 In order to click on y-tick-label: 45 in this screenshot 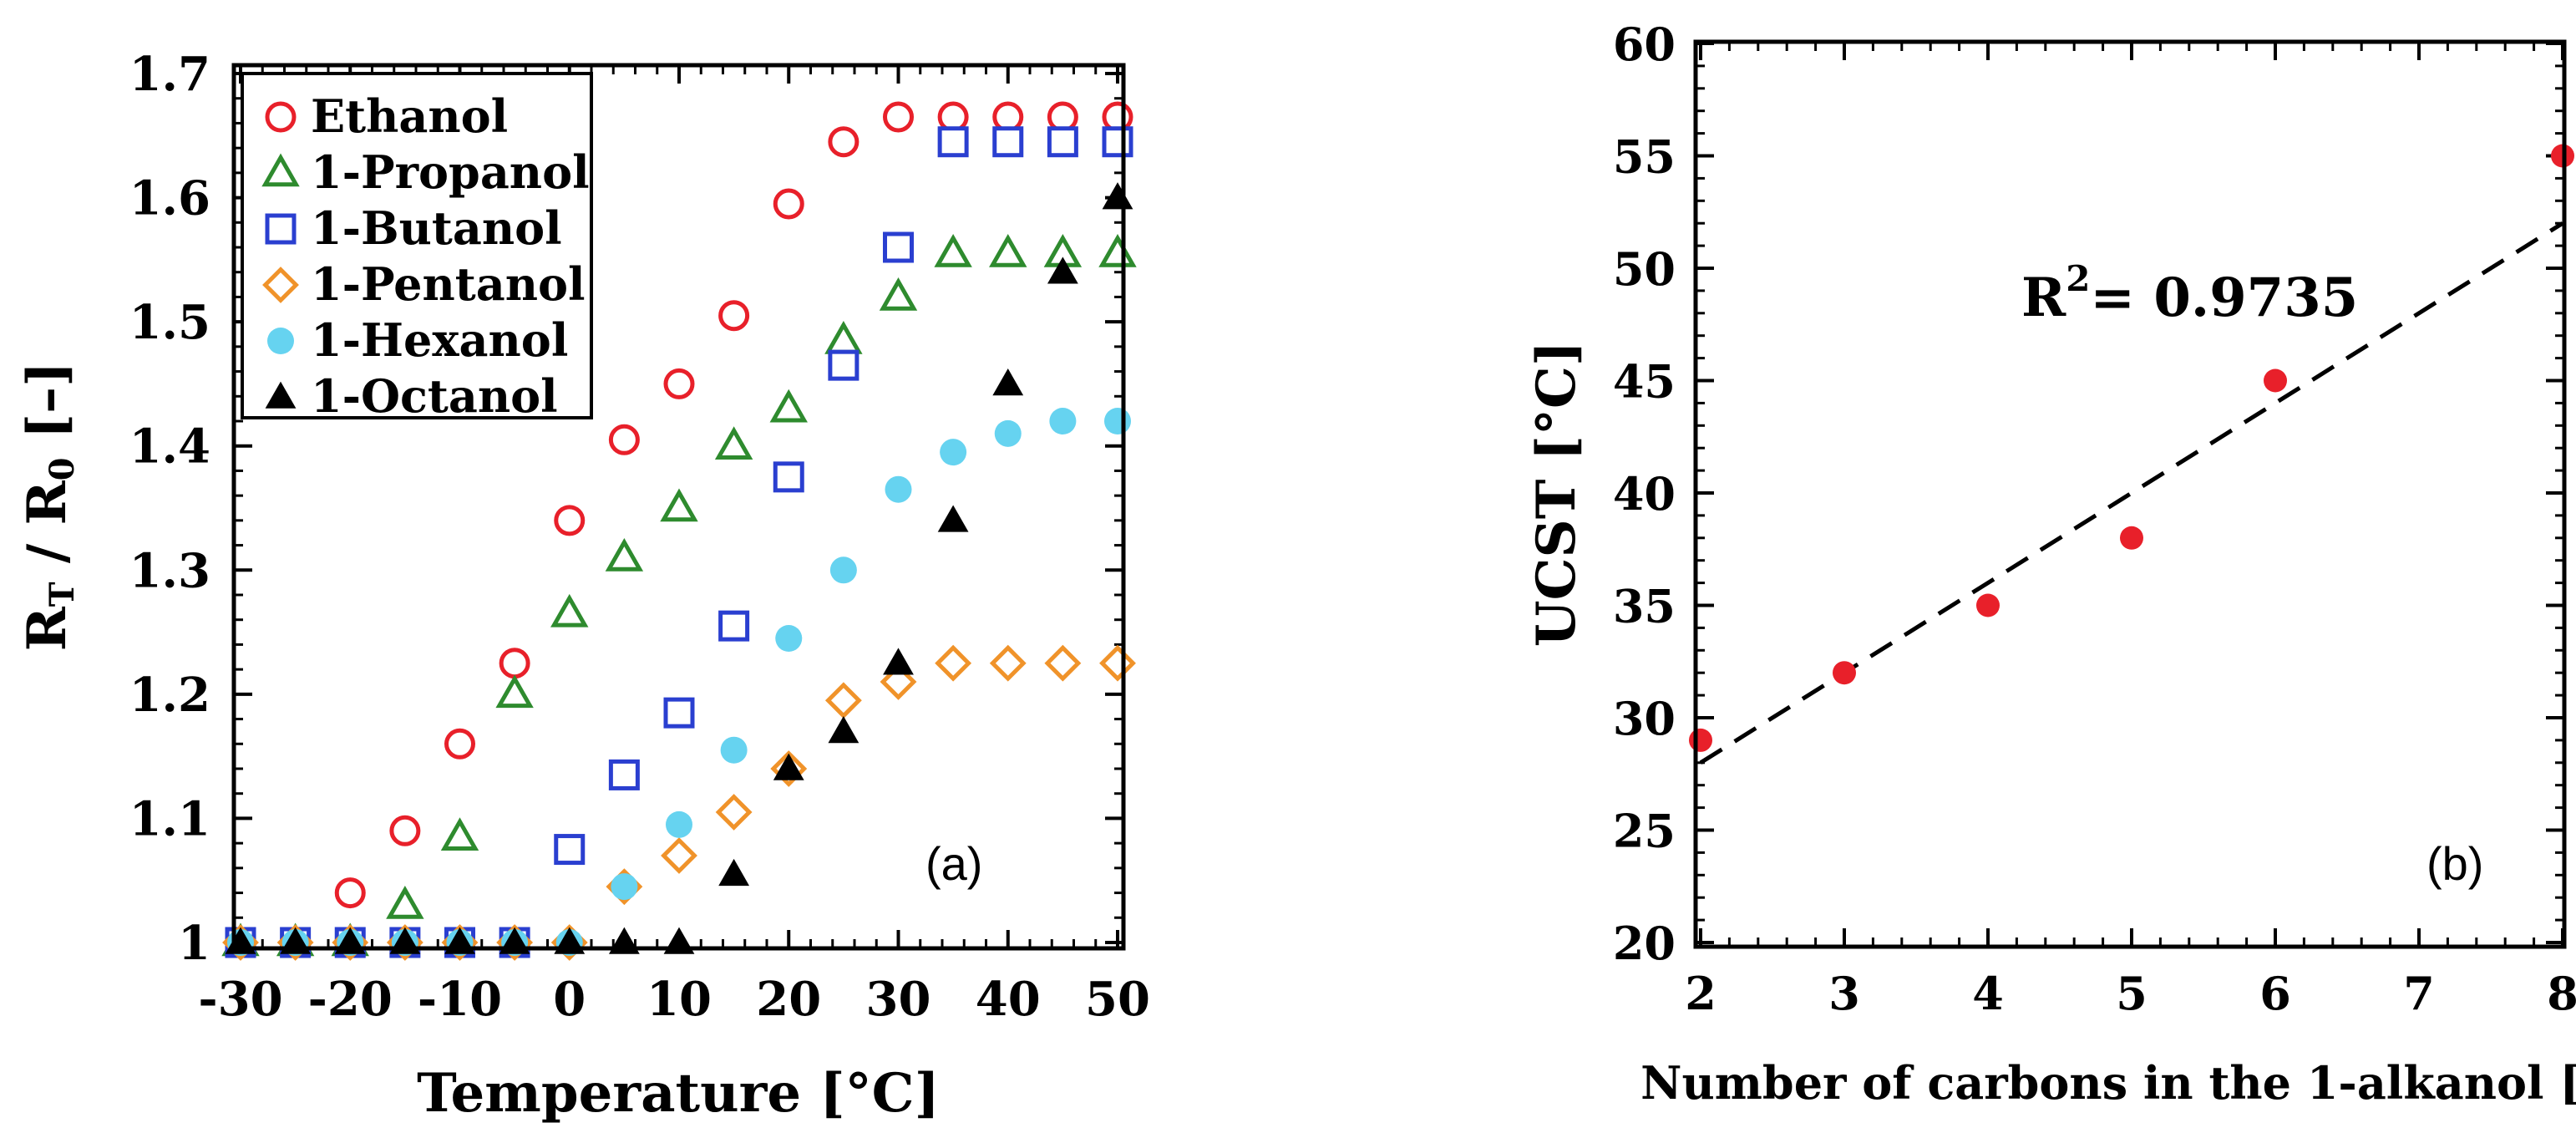, I will do `click(1644, 382)`.